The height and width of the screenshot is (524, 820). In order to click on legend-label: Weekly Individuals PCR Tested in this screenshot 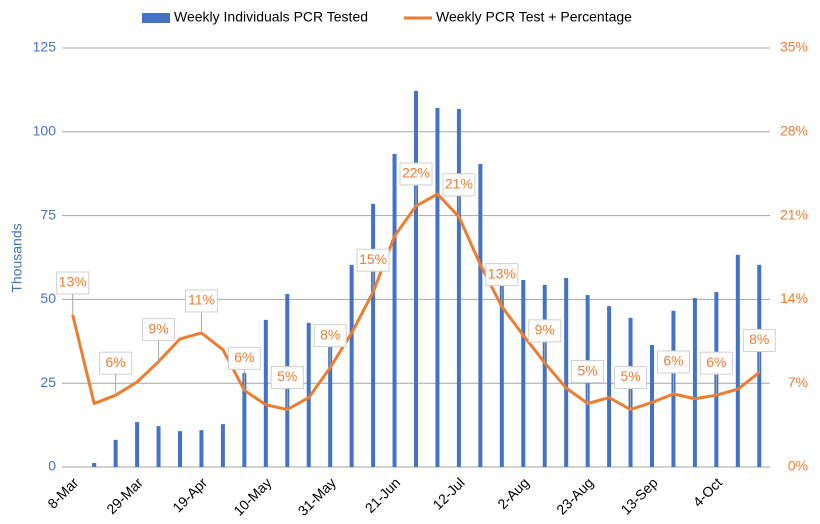, I will do `click(271, 17)`.